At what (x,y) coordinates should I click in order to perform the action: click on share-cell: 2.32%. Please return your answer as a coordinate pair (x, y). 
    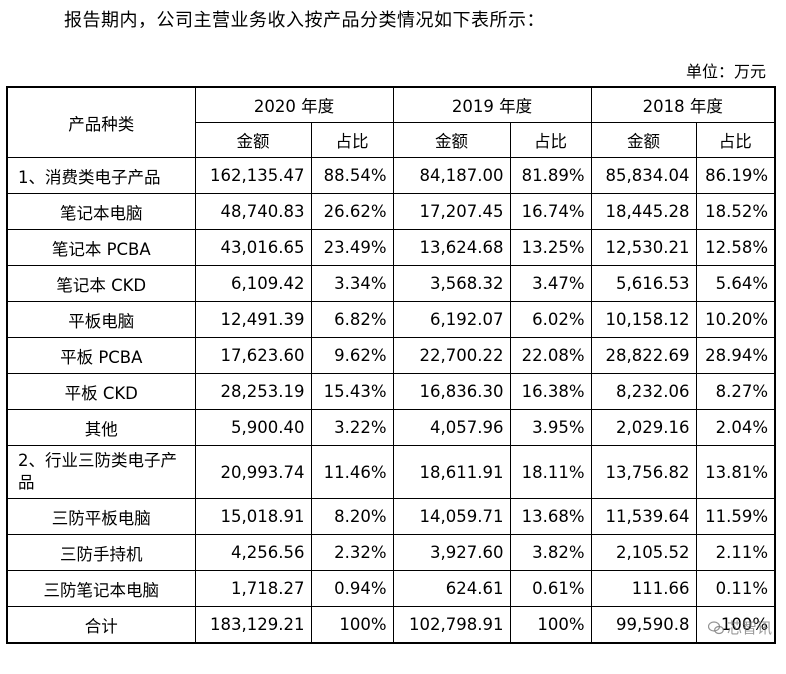
    Looking at the image, I should click on (352, 552).